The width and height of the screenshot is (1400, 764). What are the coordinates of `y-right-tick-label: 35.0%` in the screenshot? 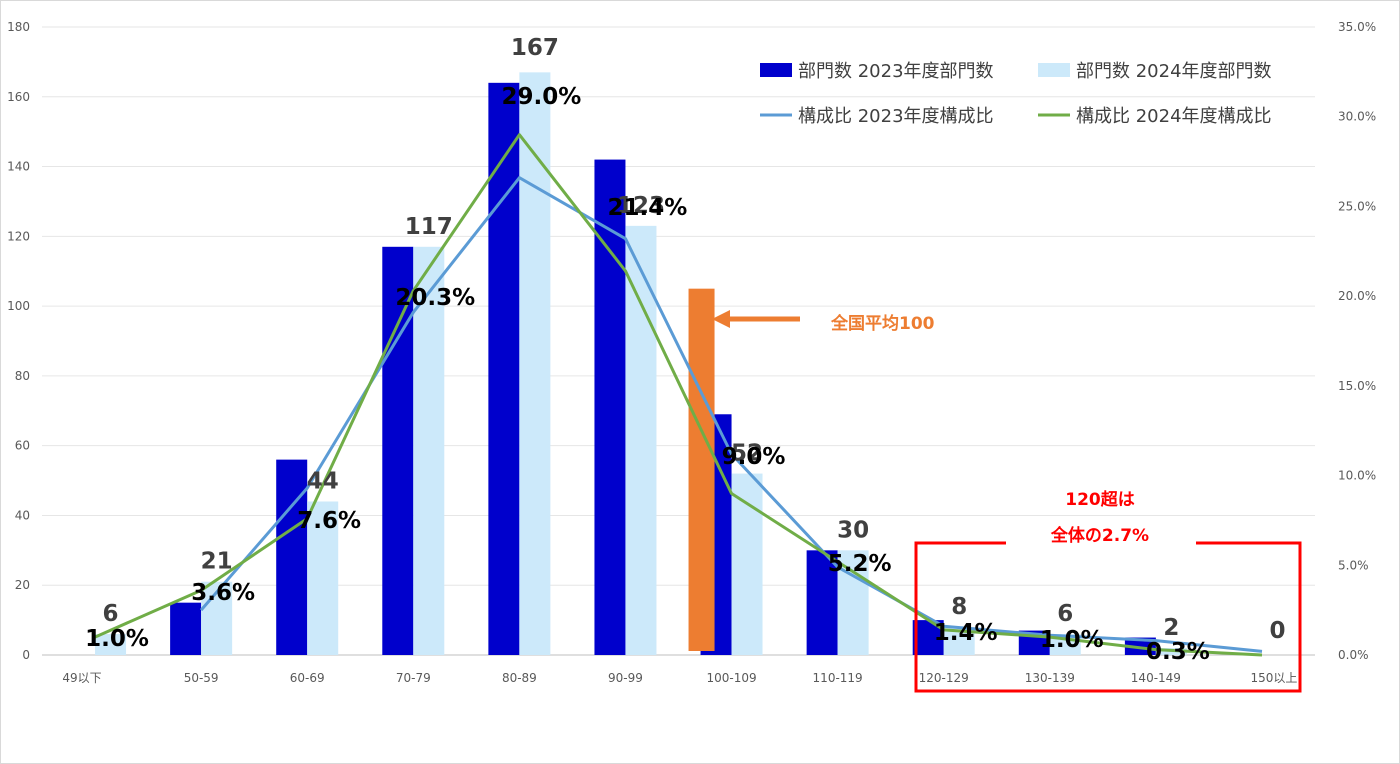 It's located at (1357, 27).